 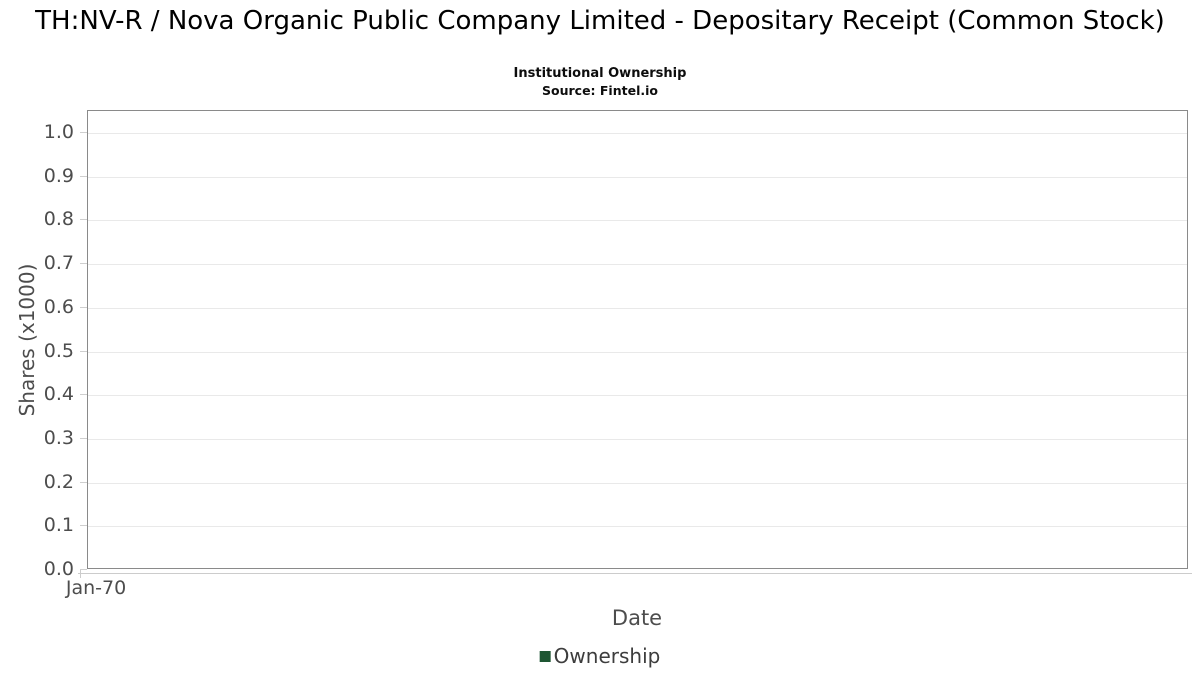 What do you see at coordinates (637, 308) in the screenshot?
I see `gridline-y-0.6` at bounding box center [637, 308].